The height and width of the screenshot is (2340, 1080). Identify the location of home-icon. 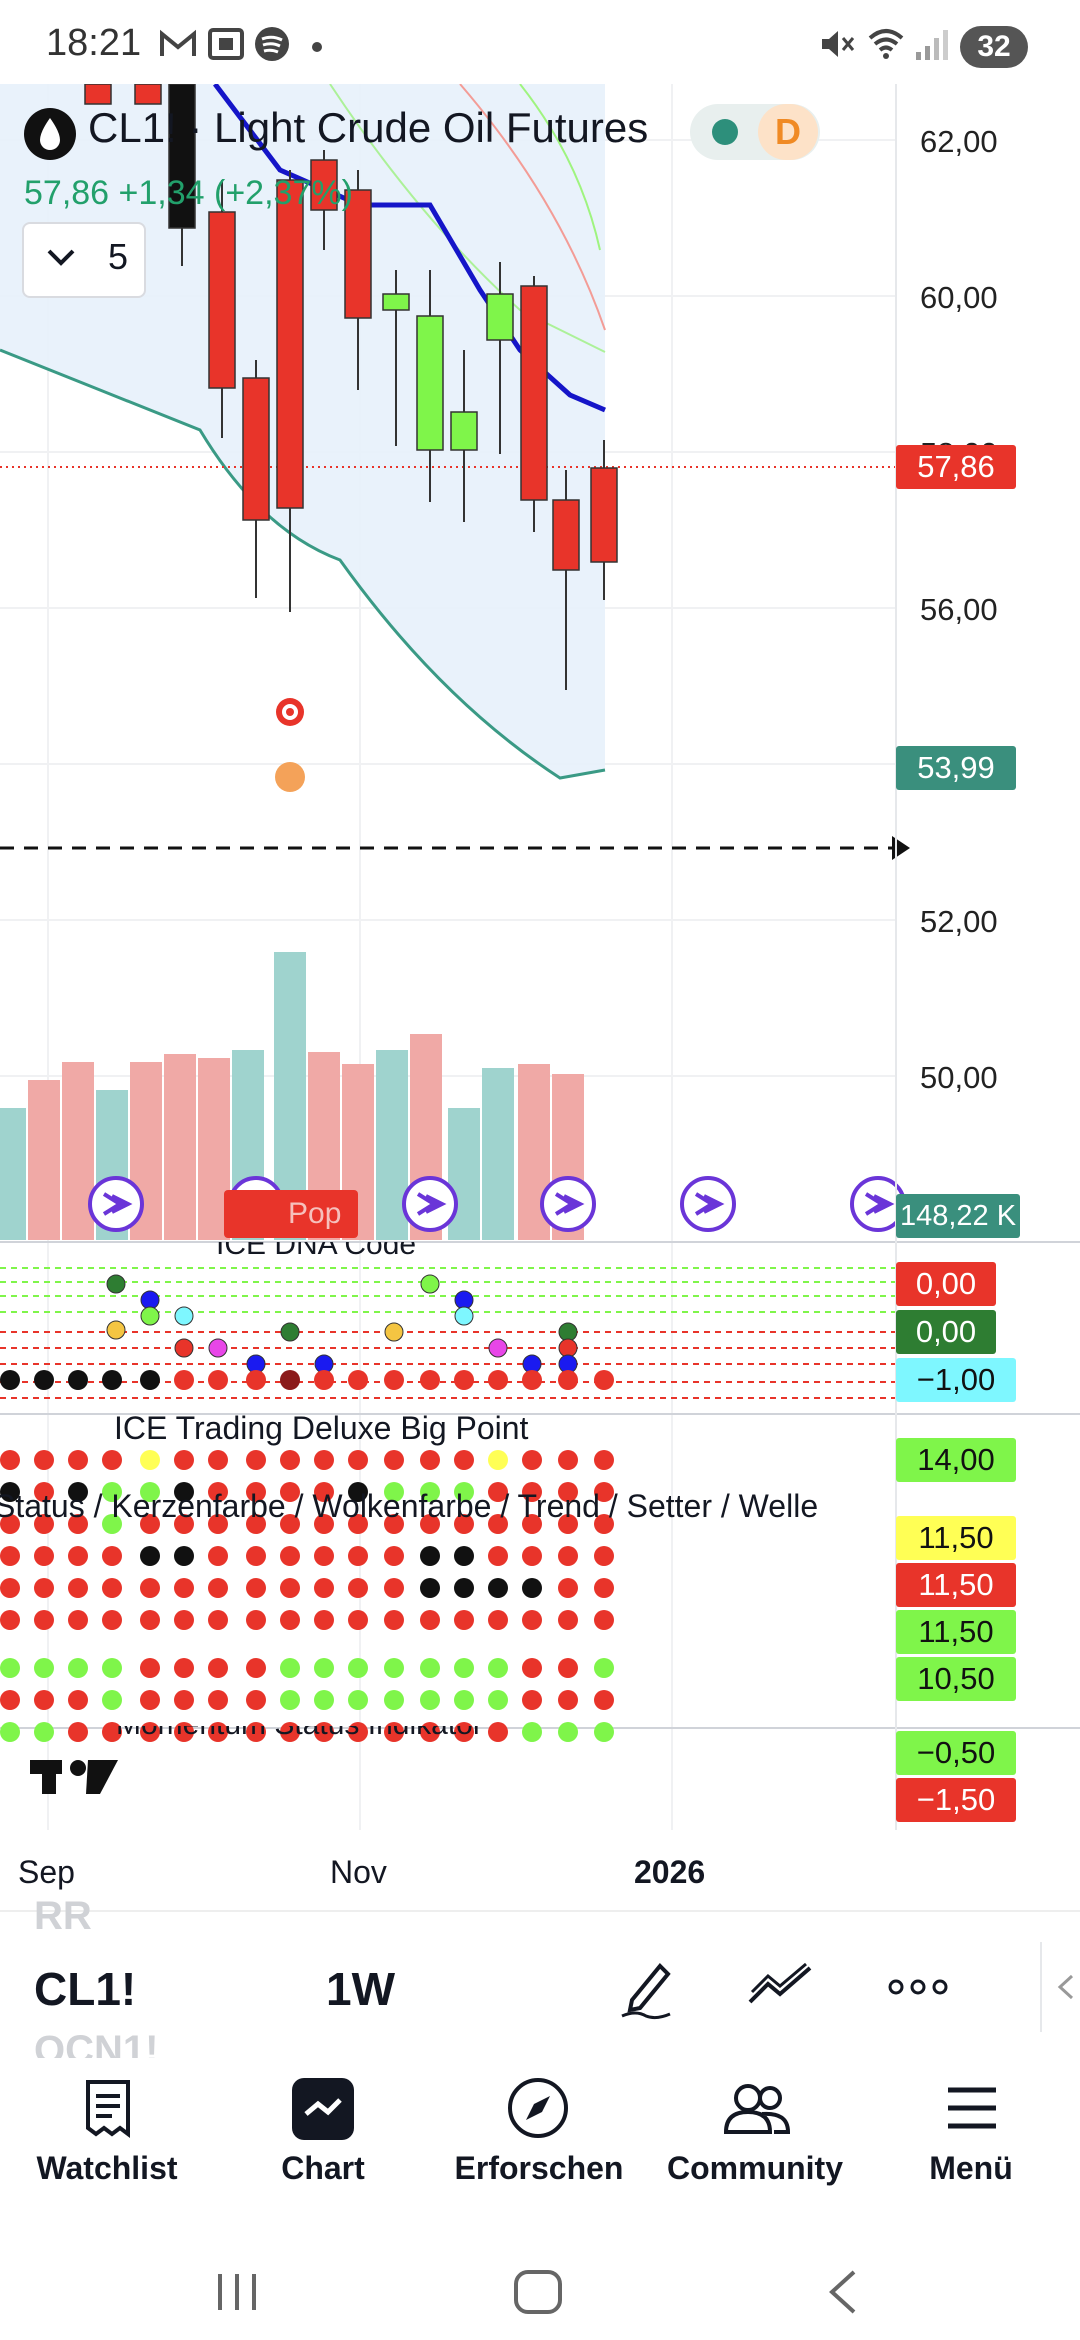
(538, 2292).